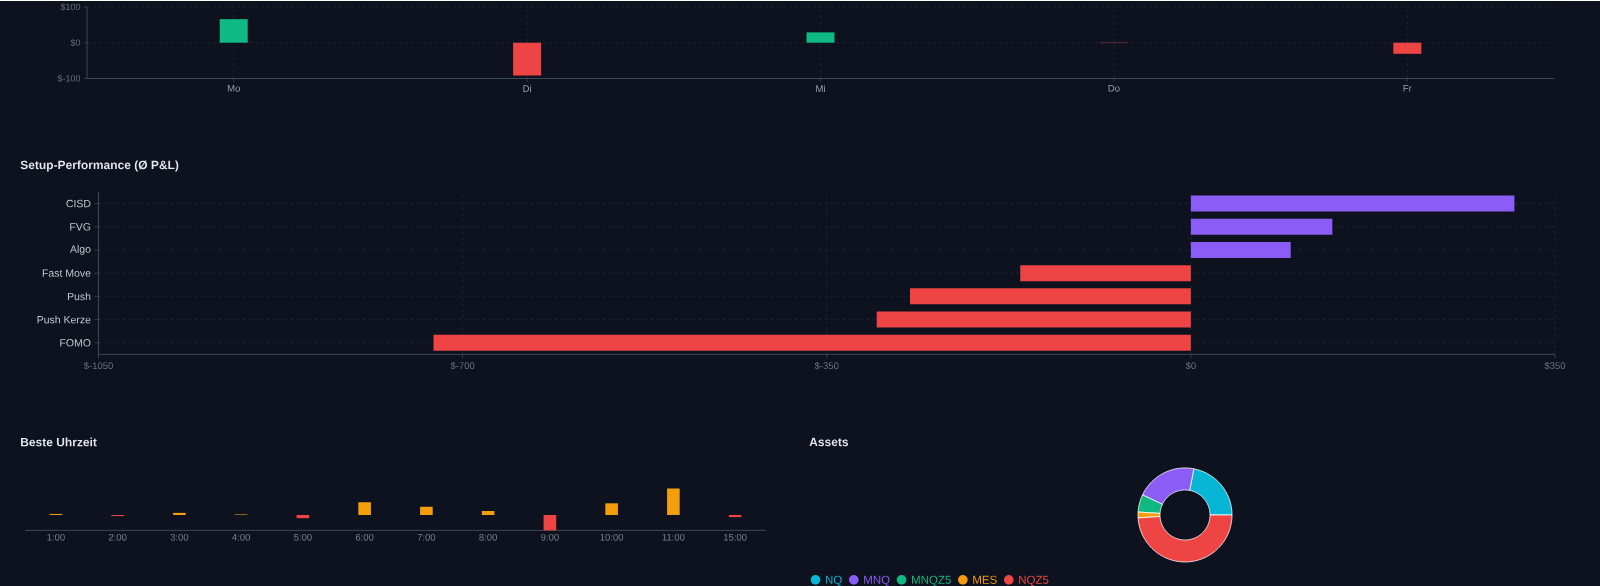  Describe the element at coordinates (833, 580) in the screenshot. I see `legend-label: NQ` at that location.